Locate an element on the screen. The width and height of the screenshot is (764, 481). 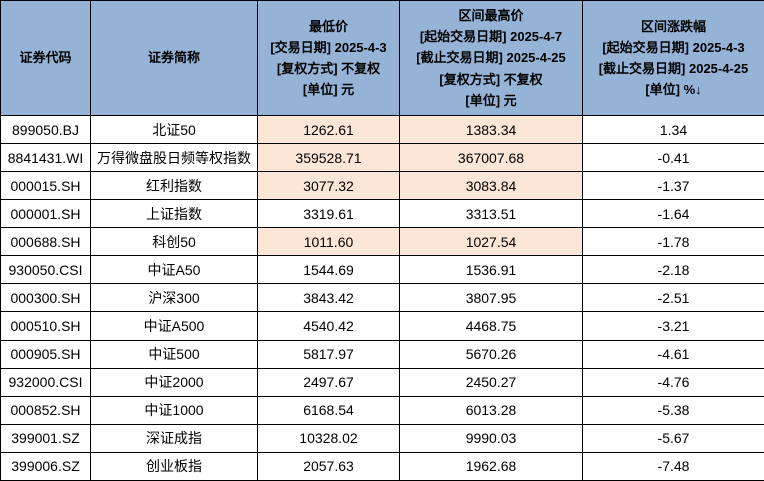
security-code-cell: 000852.SH is located at coordinates (45, 410).